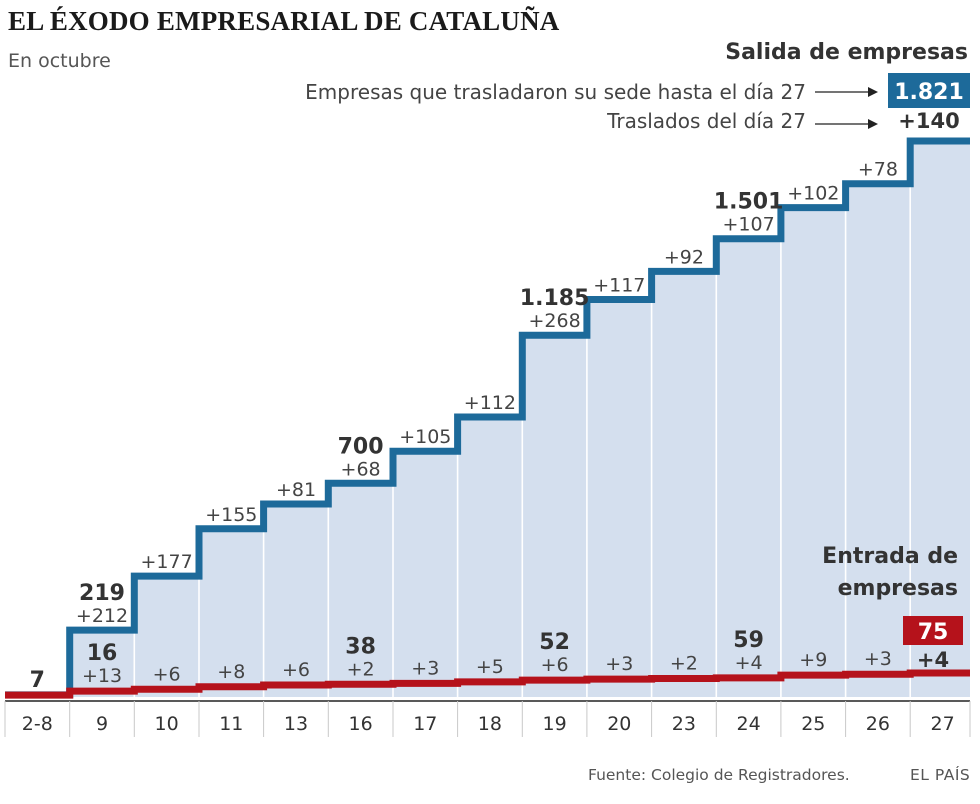 The image size is (980, 804). What do you see at coordinates (555, 724) in the screenshot?
I see `x-tick-label: 19` at bounding box center [555, 724].